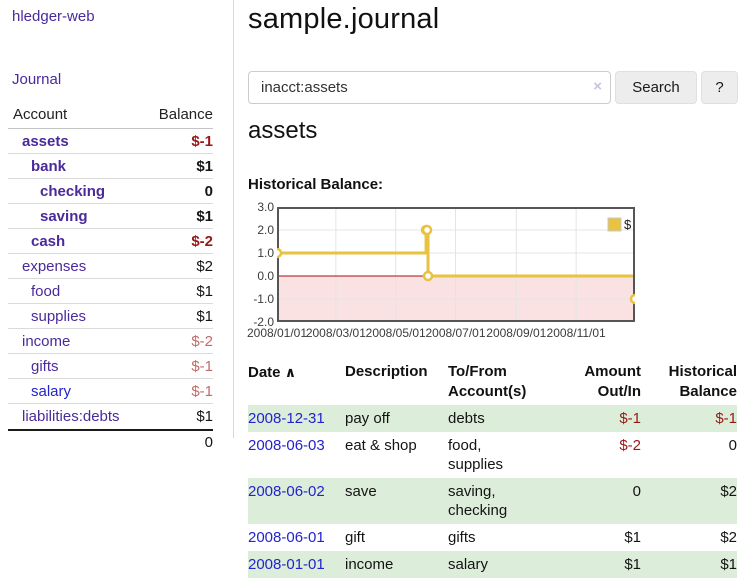 This screenshot has height=582, width=742. I want to click on chart-plot-area: $, so click(456, 264).